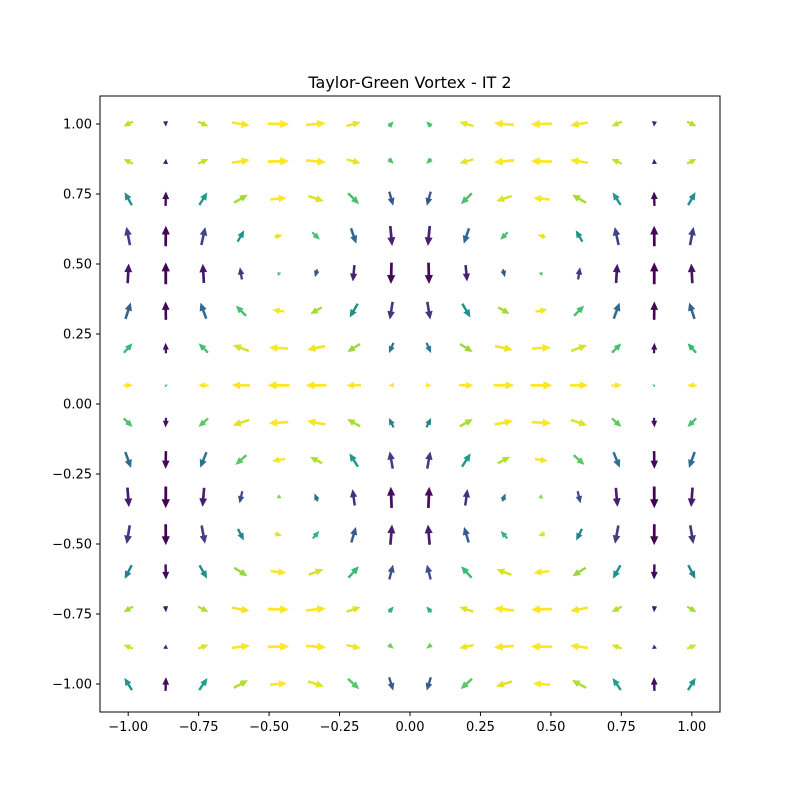  I want to click on y-tick-label: −0.75, so click(72, 615).